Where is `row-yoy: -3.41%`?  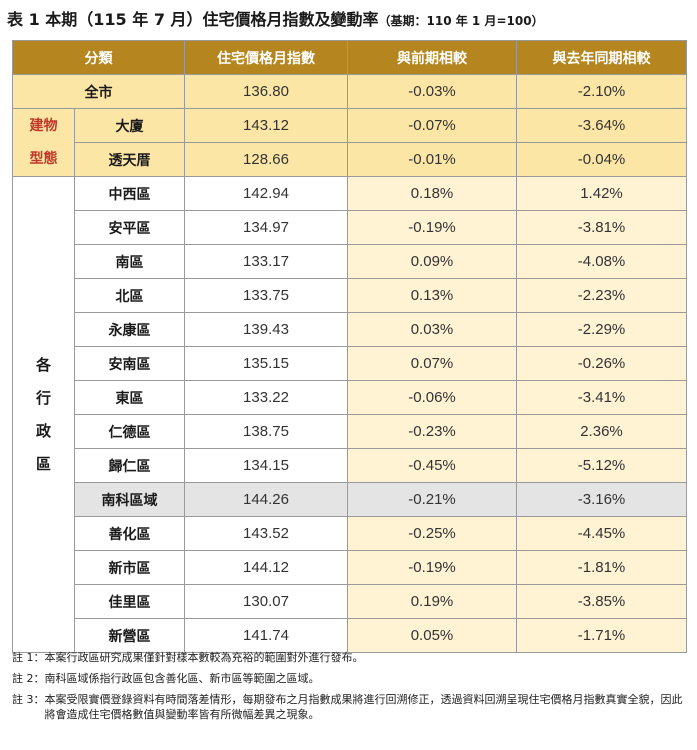 row-yoy: -3.41% is located at coordinates (601, 397).